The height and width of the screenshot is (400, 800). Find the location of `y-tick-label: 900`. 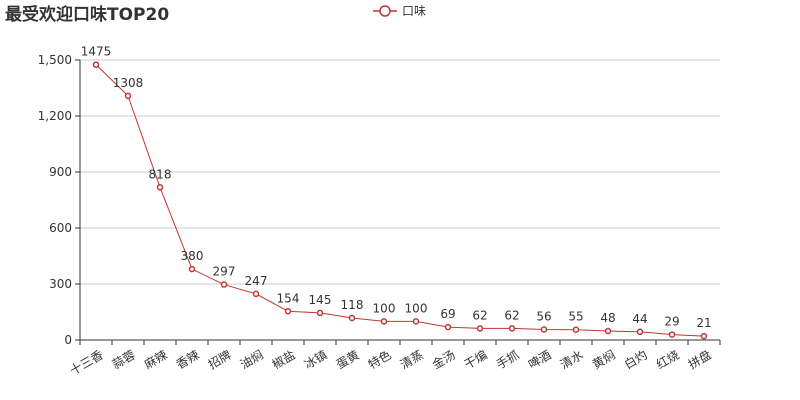

y-tick-label: 900 is located at coordinates (60, 172).